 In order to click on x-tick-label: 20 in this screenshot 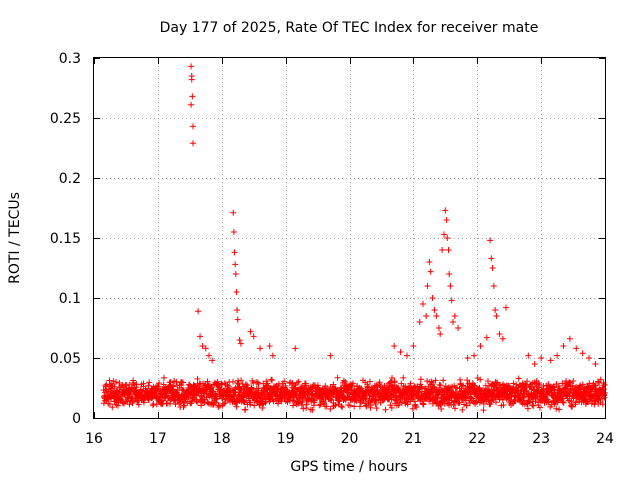, I will do `click(350, 439)`.